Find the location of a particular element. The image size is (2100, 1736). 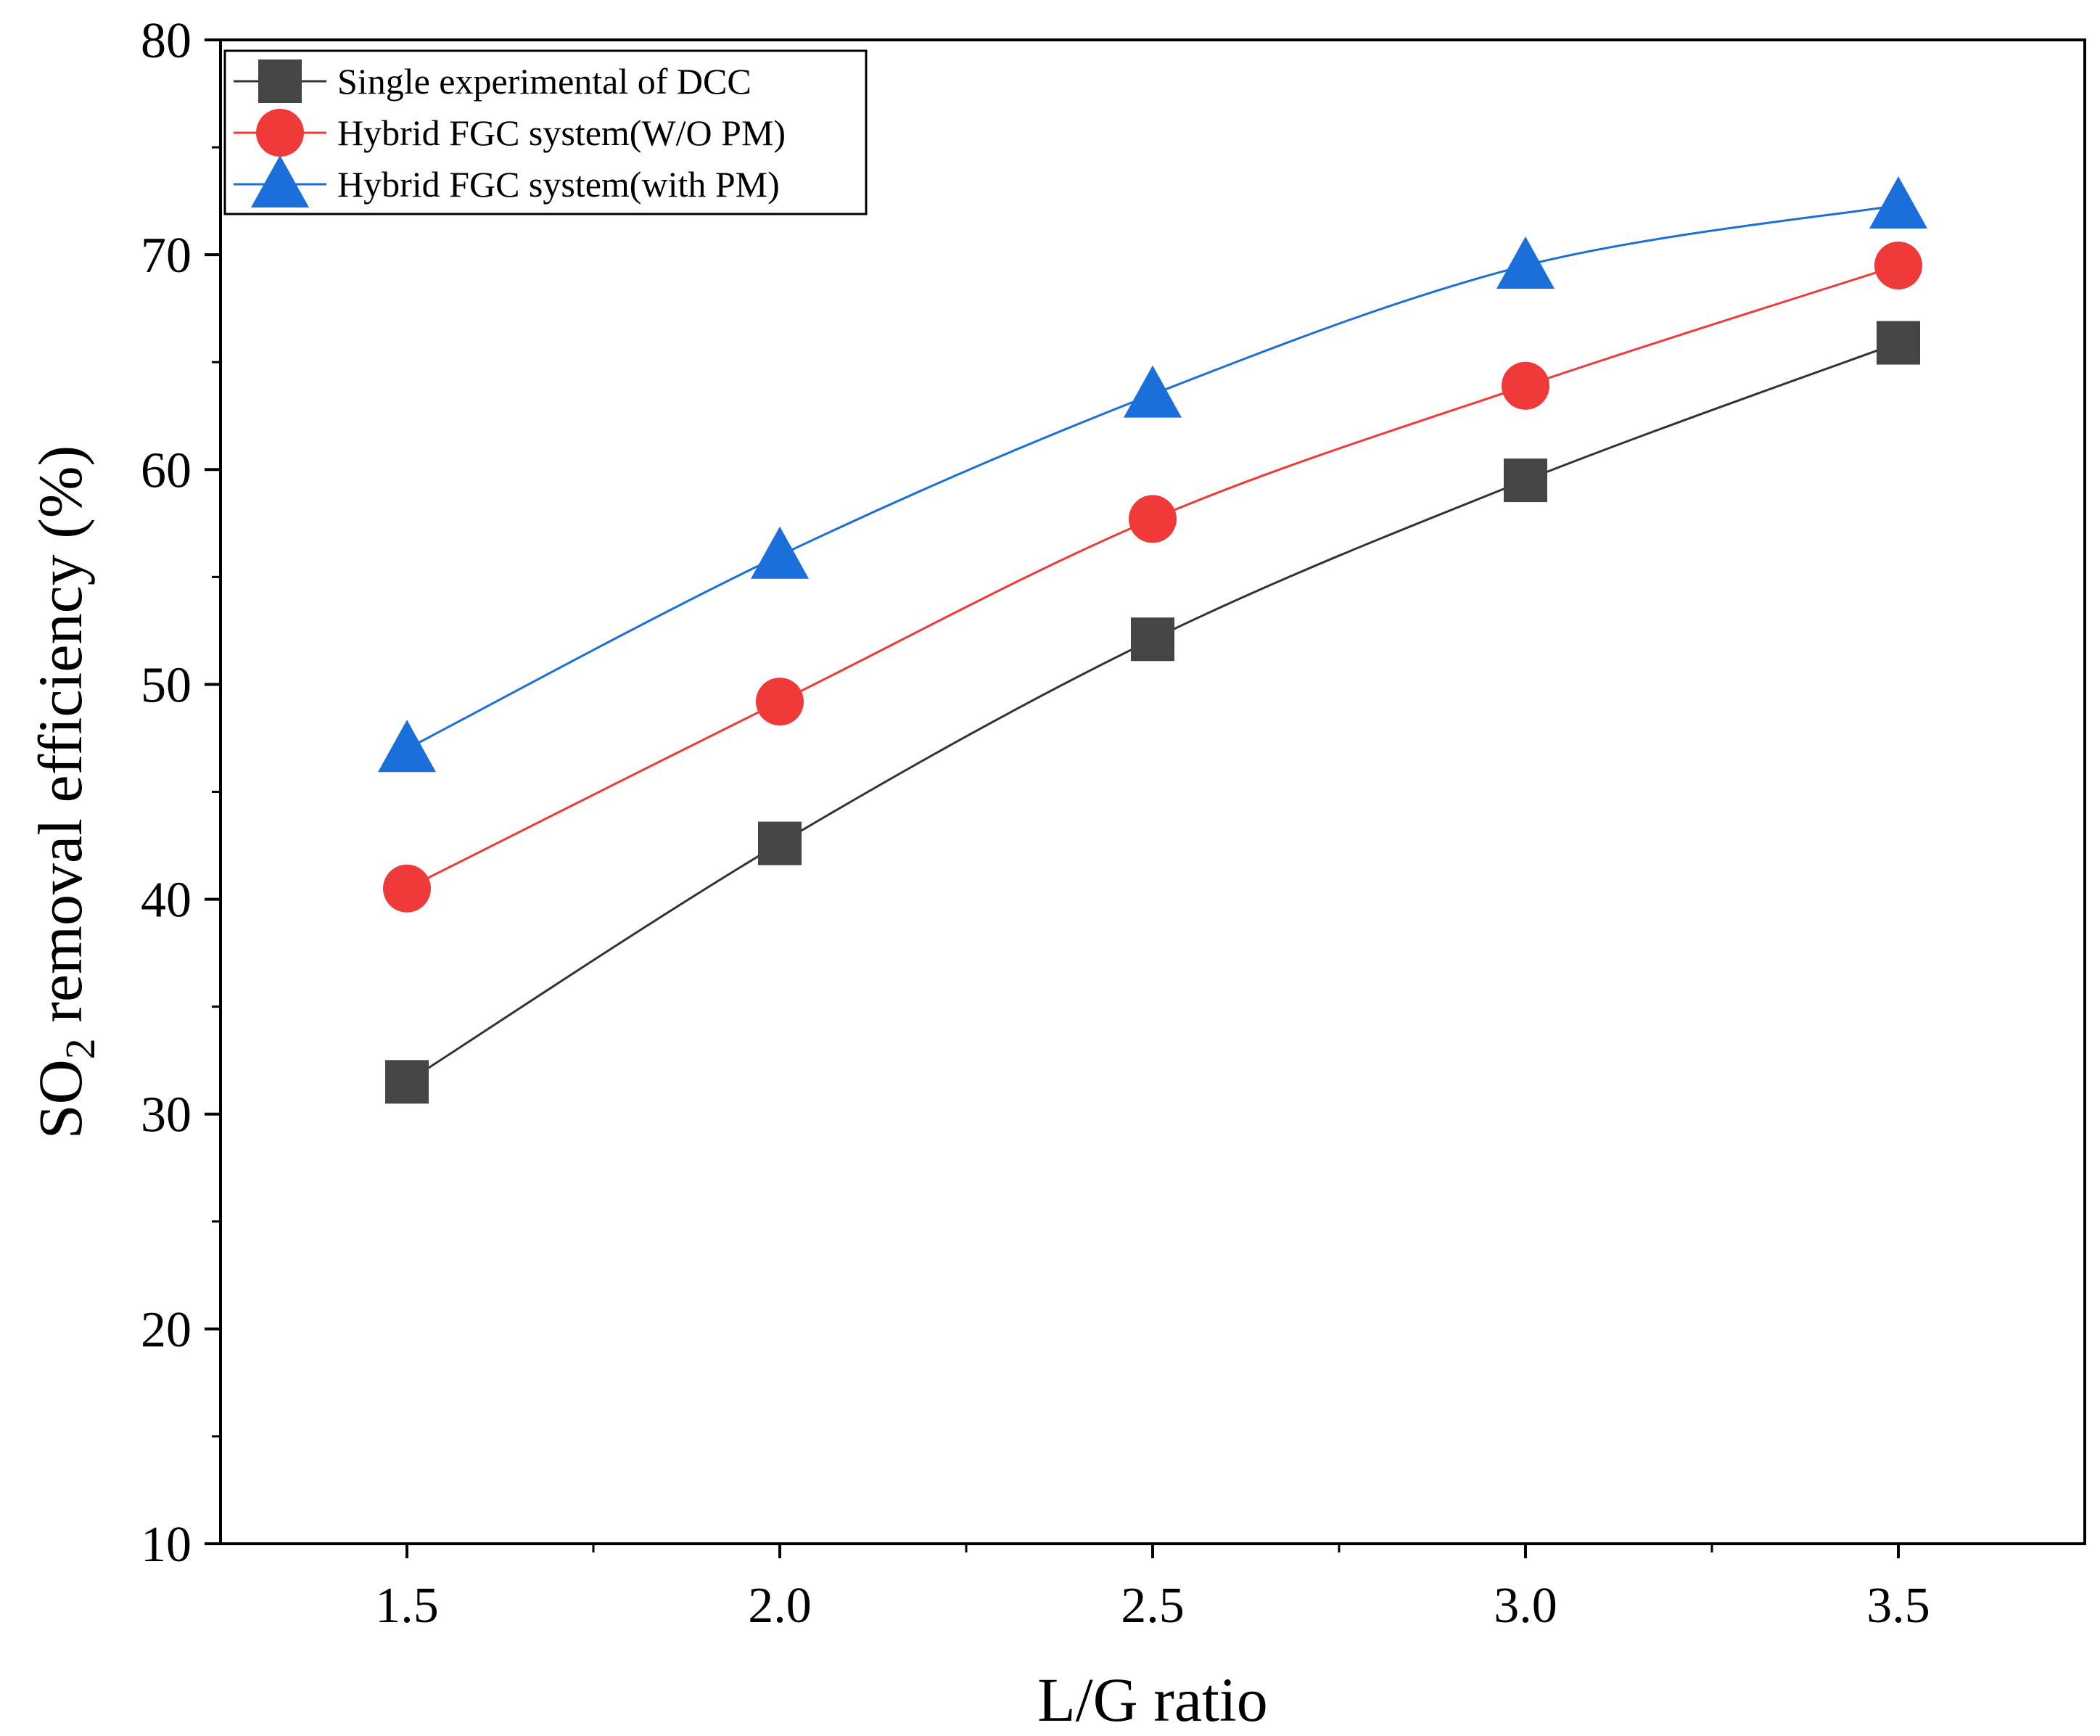

x-axis-title: L/G ratio is located at coordinates (1152, 1700).